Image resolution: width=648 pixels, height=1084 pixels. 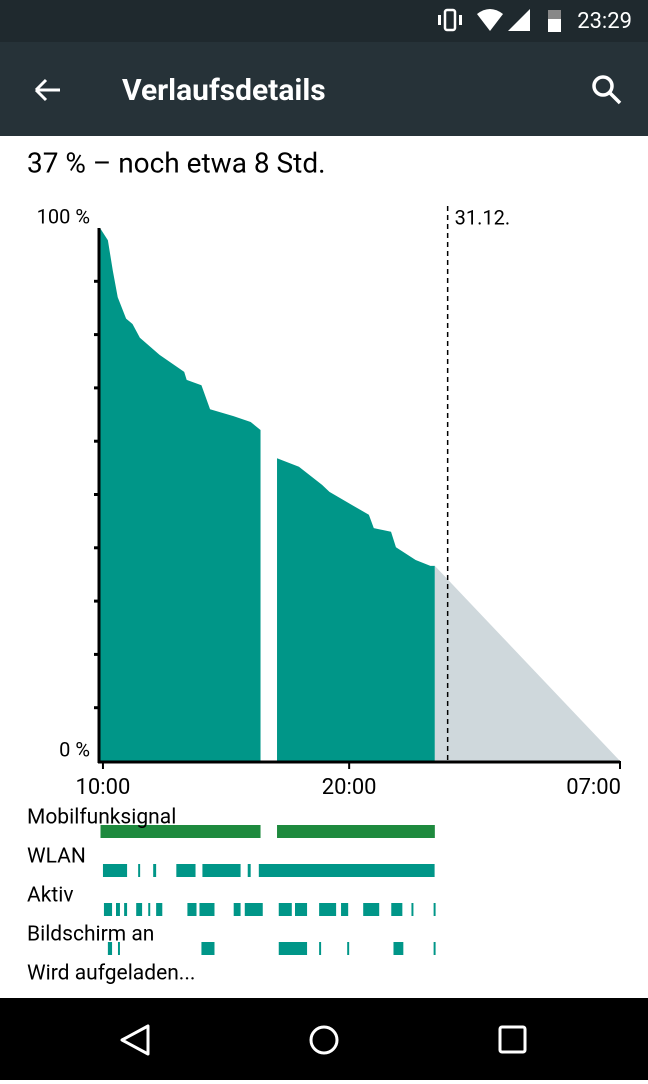 I want to click on toolbar, so click(x=324, y=89).